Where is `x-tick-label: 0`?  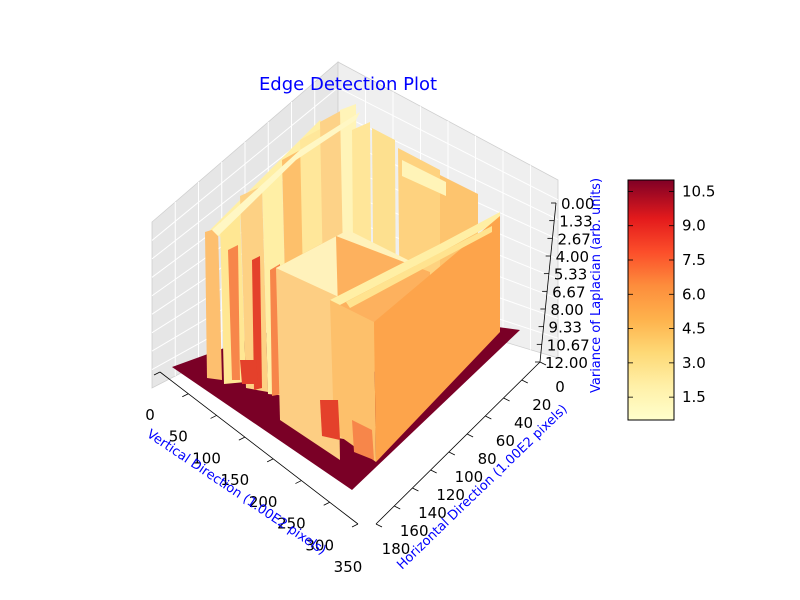
x-tick-label: 0 is located at coordinates (150, 415).